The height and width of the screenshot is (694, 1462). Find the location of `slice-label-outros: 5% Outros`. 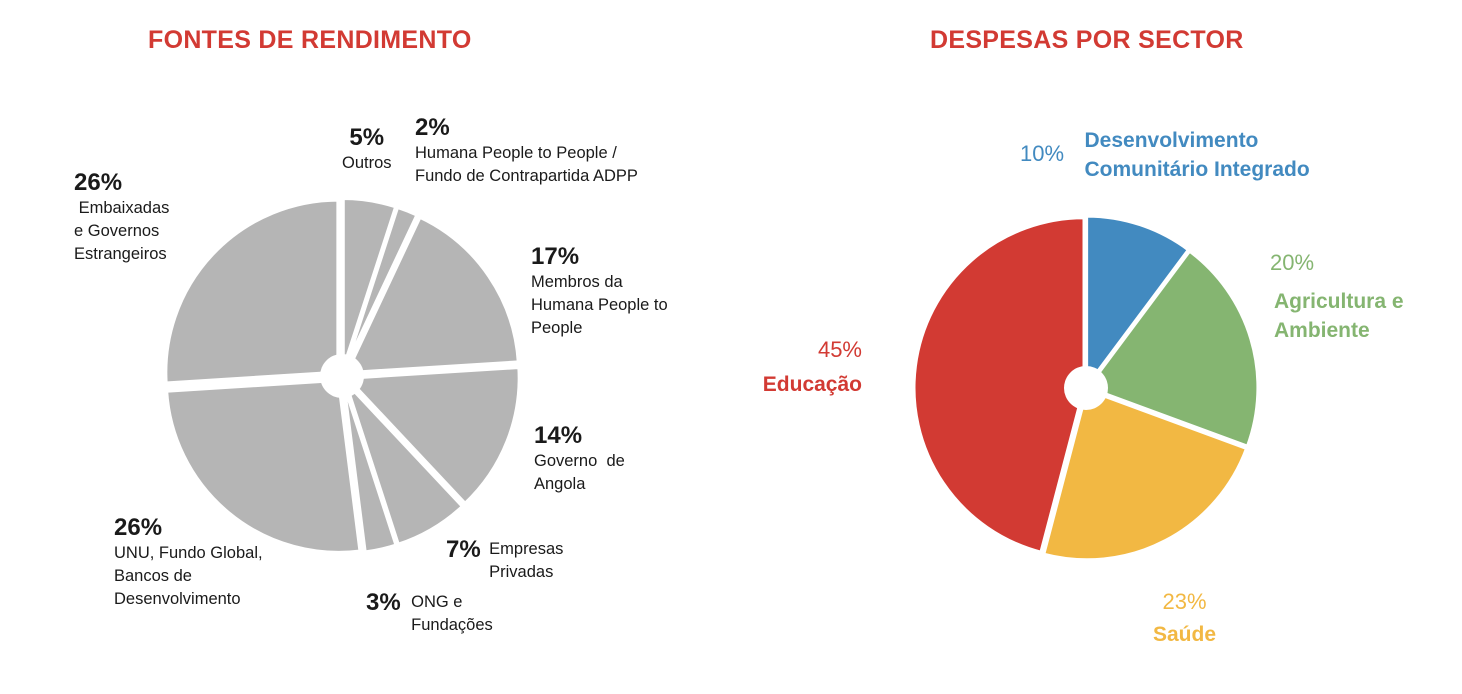

slice-label-outros: 5% Outros is located at coordinates (367, 149).